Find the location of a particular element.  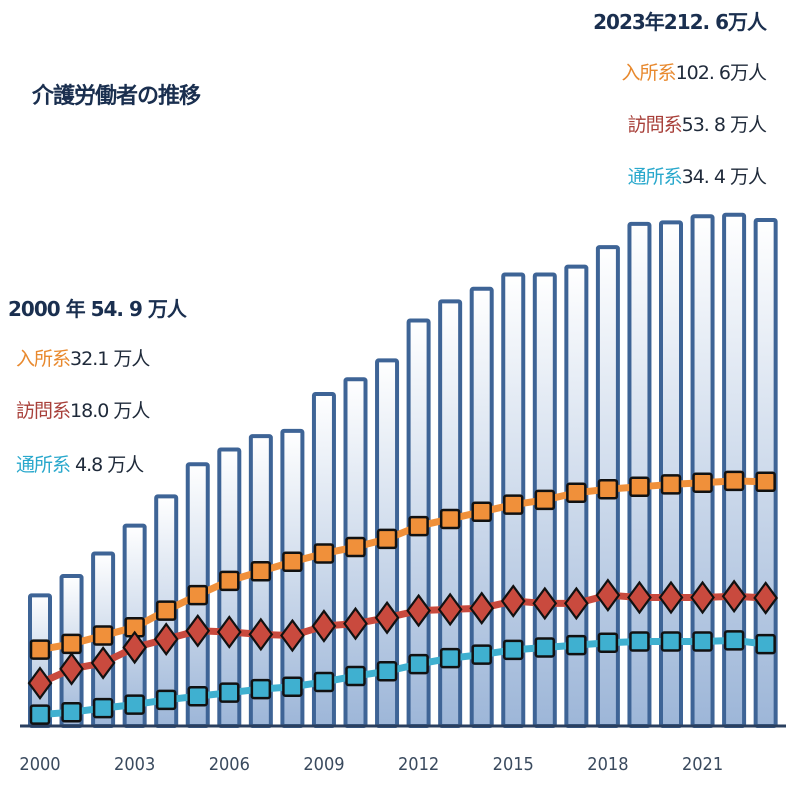

end-annotation-nyusho: 入所系102. 6万人 is located at coordinates (694, 71).